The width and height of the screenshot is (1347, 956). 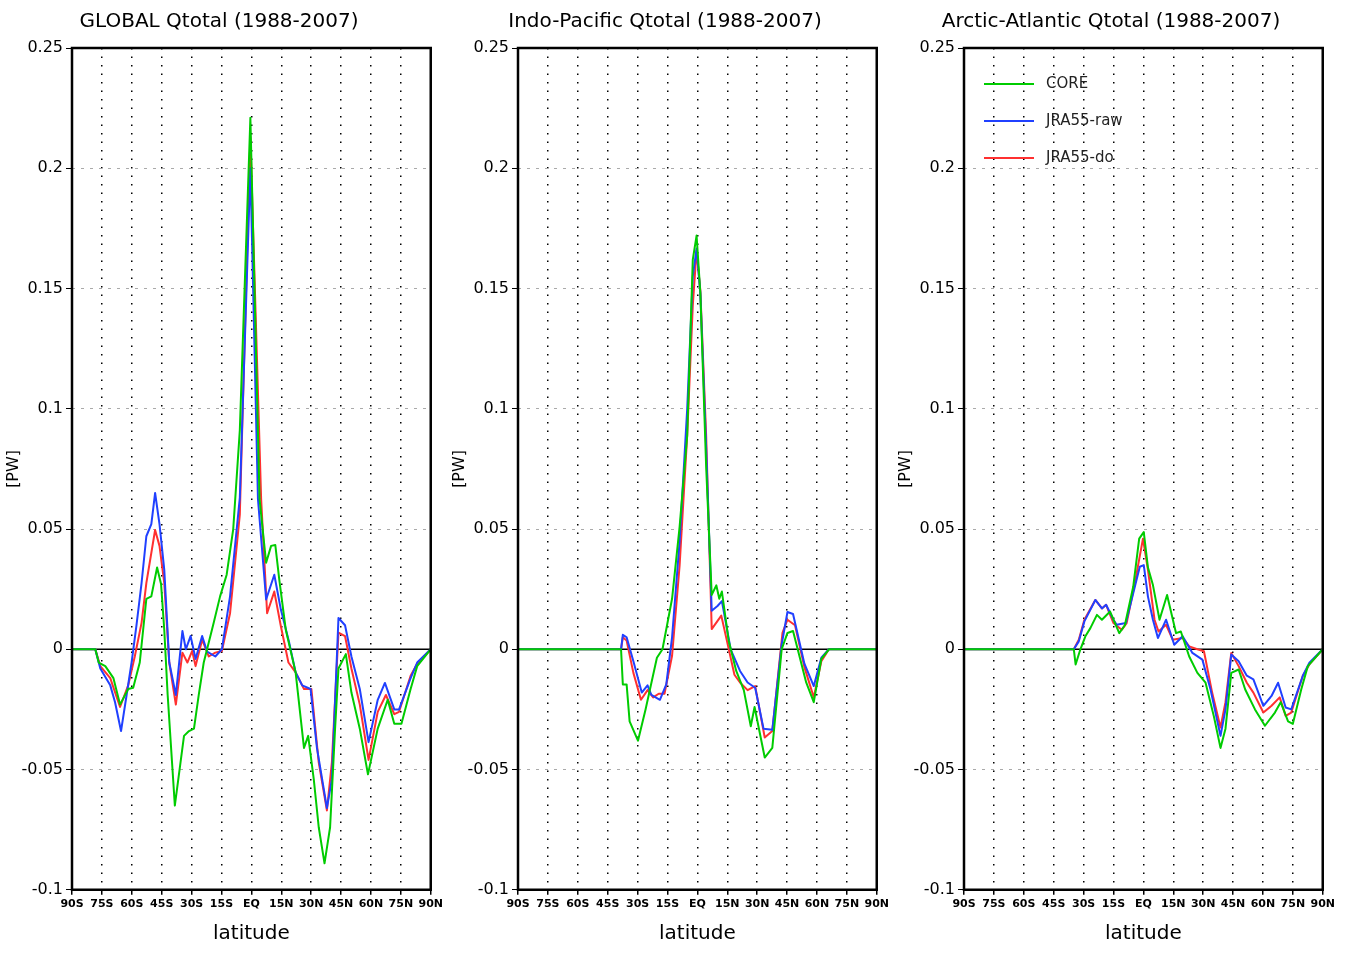 What do you see at coordinates (219, 20) in the screenshot?
I see `chart-title: GLOBAL Qtotal (1988-2007)` at bounding box center [219, 20].